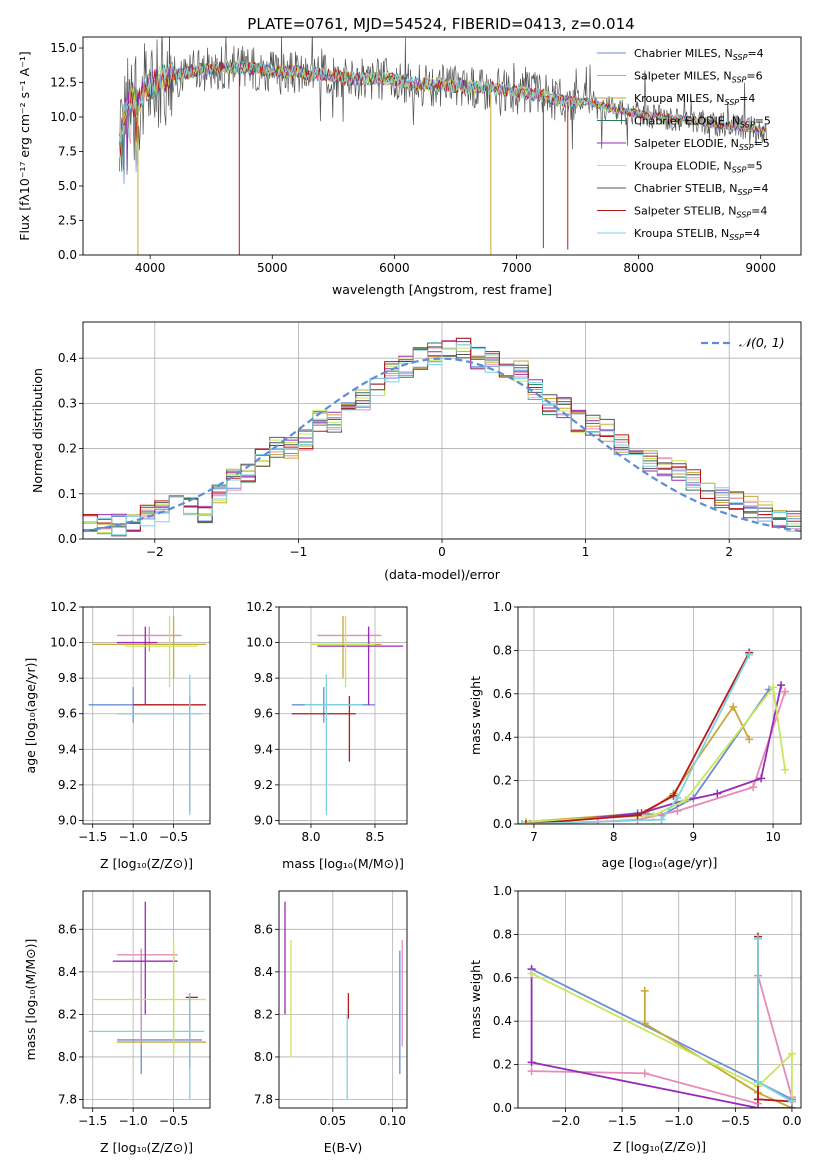  What do you see at coordinates (263, 820) in the screenshot?
I see `y-tick-label: 9.0` at bounding box center [263, 820].